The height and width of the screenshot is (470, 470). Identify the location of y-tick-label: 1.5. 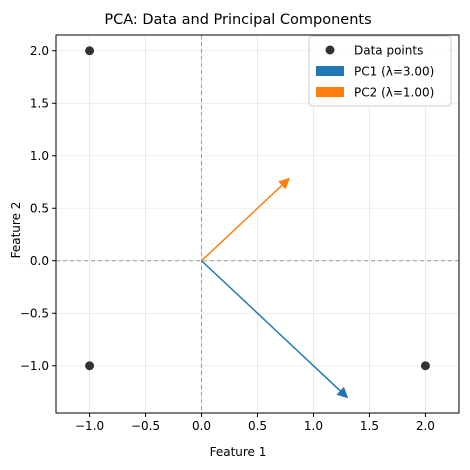
(39, 103).